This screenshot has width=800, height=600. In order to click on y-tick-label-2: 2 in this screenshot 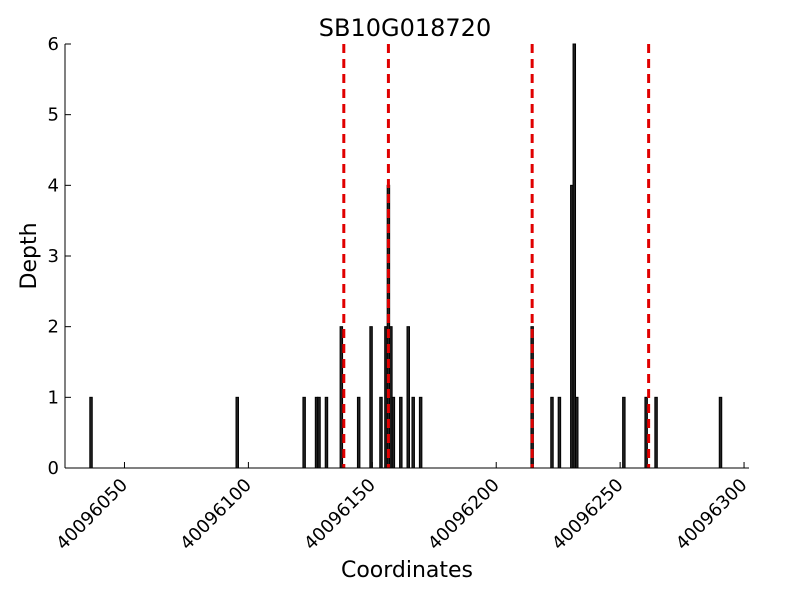, I will do `click(53, 327)`.